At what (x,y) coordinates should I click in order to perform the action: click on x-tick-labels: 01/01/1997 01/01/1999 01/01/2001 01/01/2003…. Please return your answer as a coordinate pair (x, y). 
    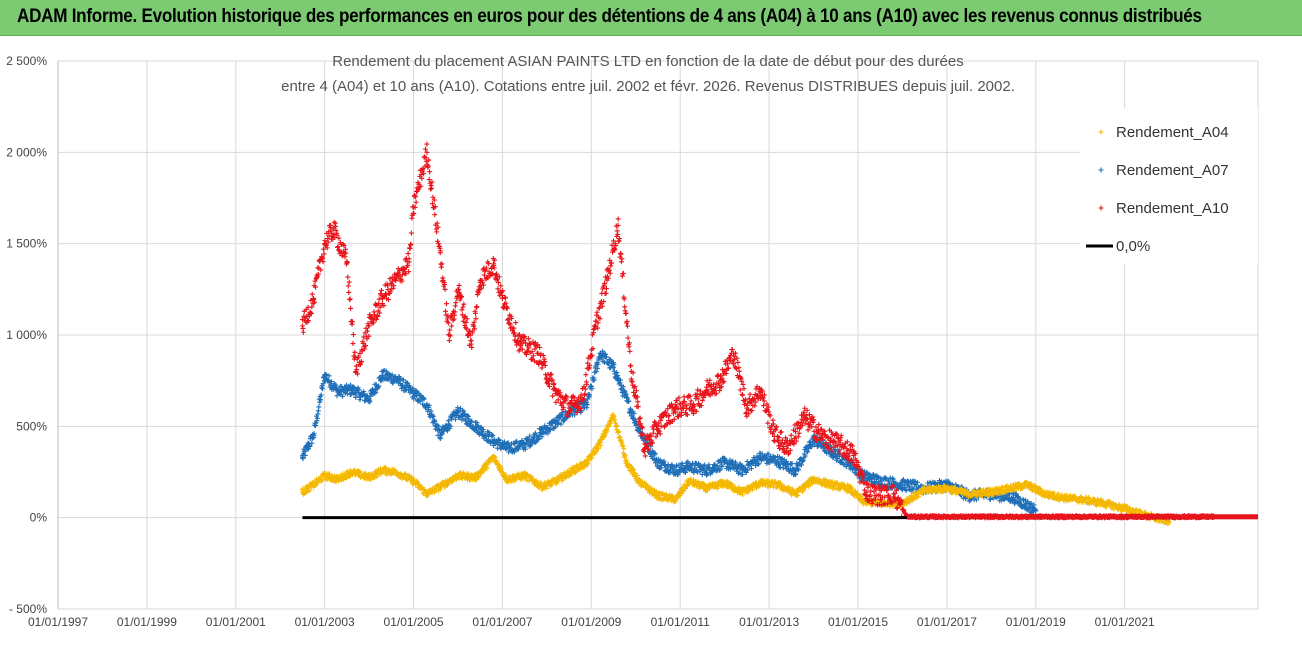
    Looking at the image, I should click on (591, 622).